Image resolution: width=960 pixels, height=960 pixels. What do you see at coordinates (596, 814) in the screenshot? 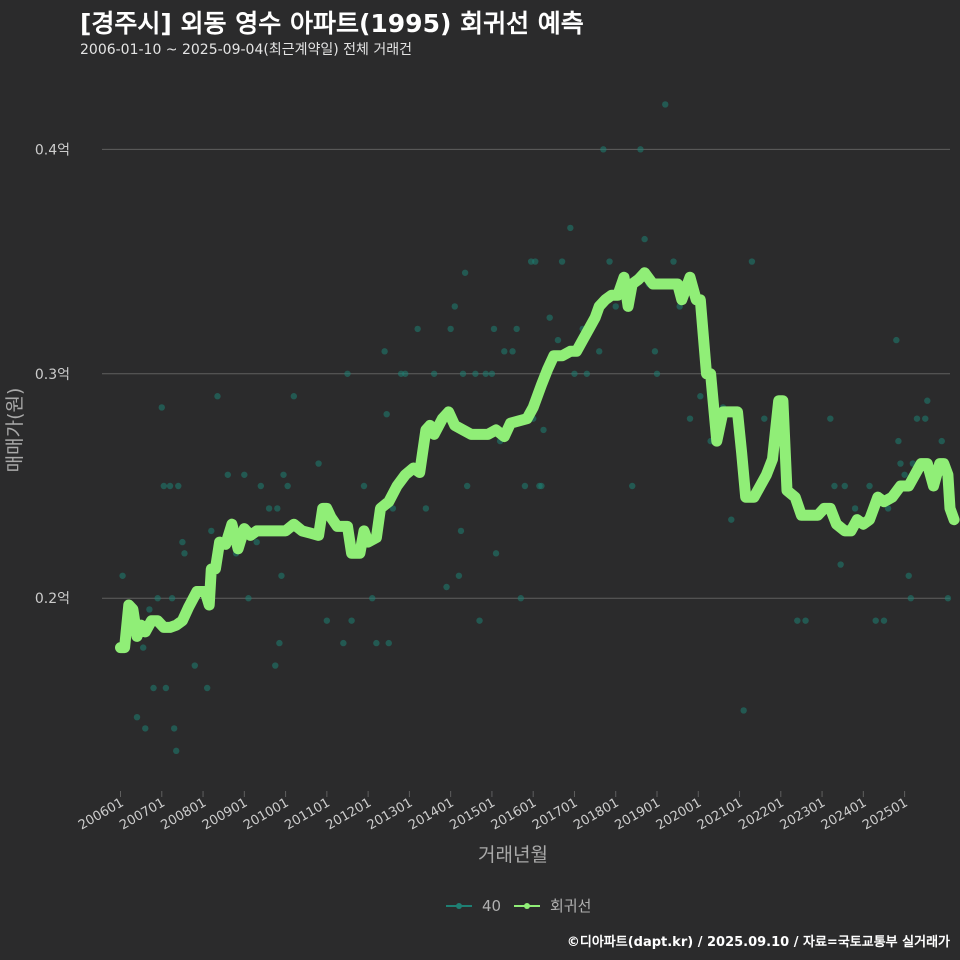
I see `x-tick-label: 201801` at bounding box center [596, 814].